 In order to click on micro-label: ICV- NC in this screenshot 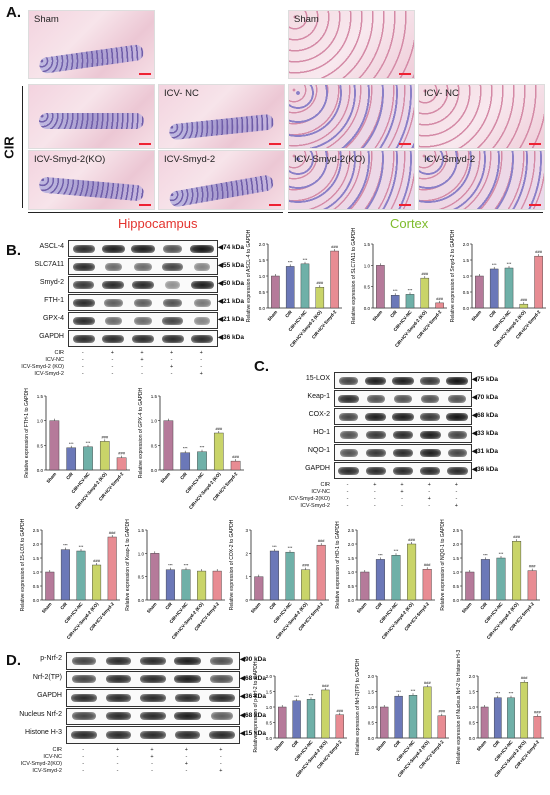, I will do `click(181, 93)`.